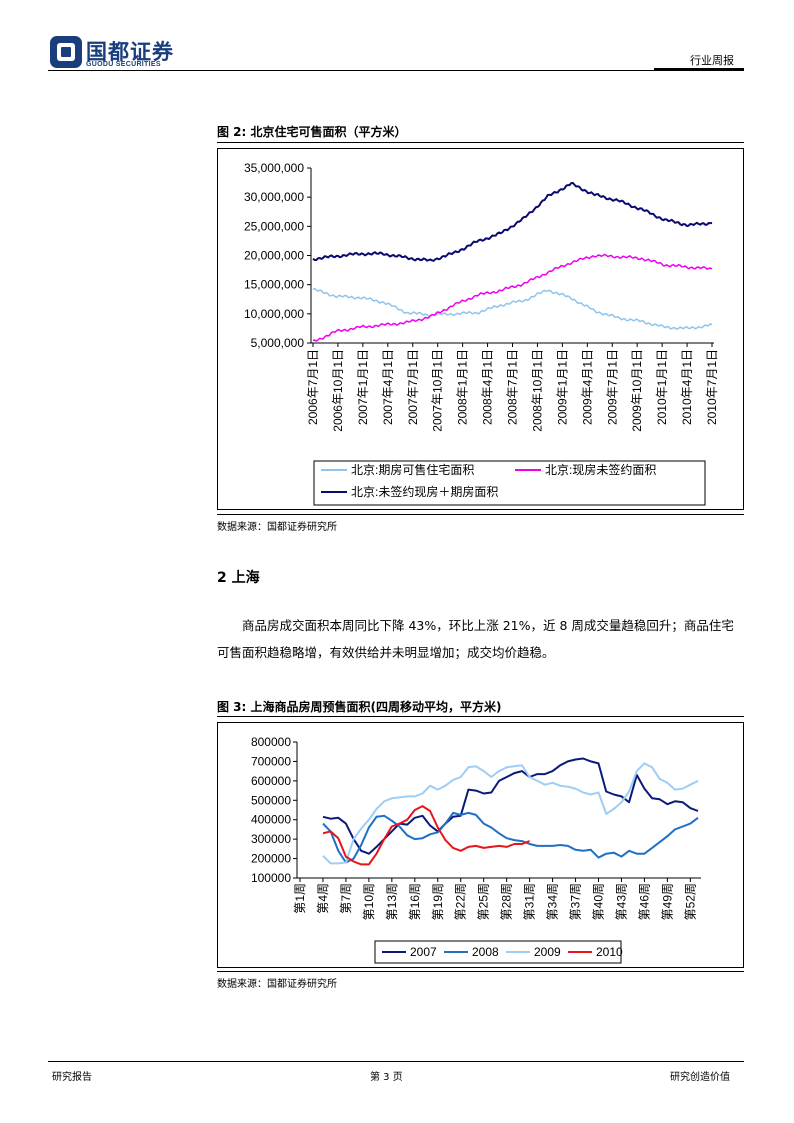  What do you see at coordinates (712, 60) in the screenshot?
I see `report-type: 行业周报` at bounding box center [712, 60].